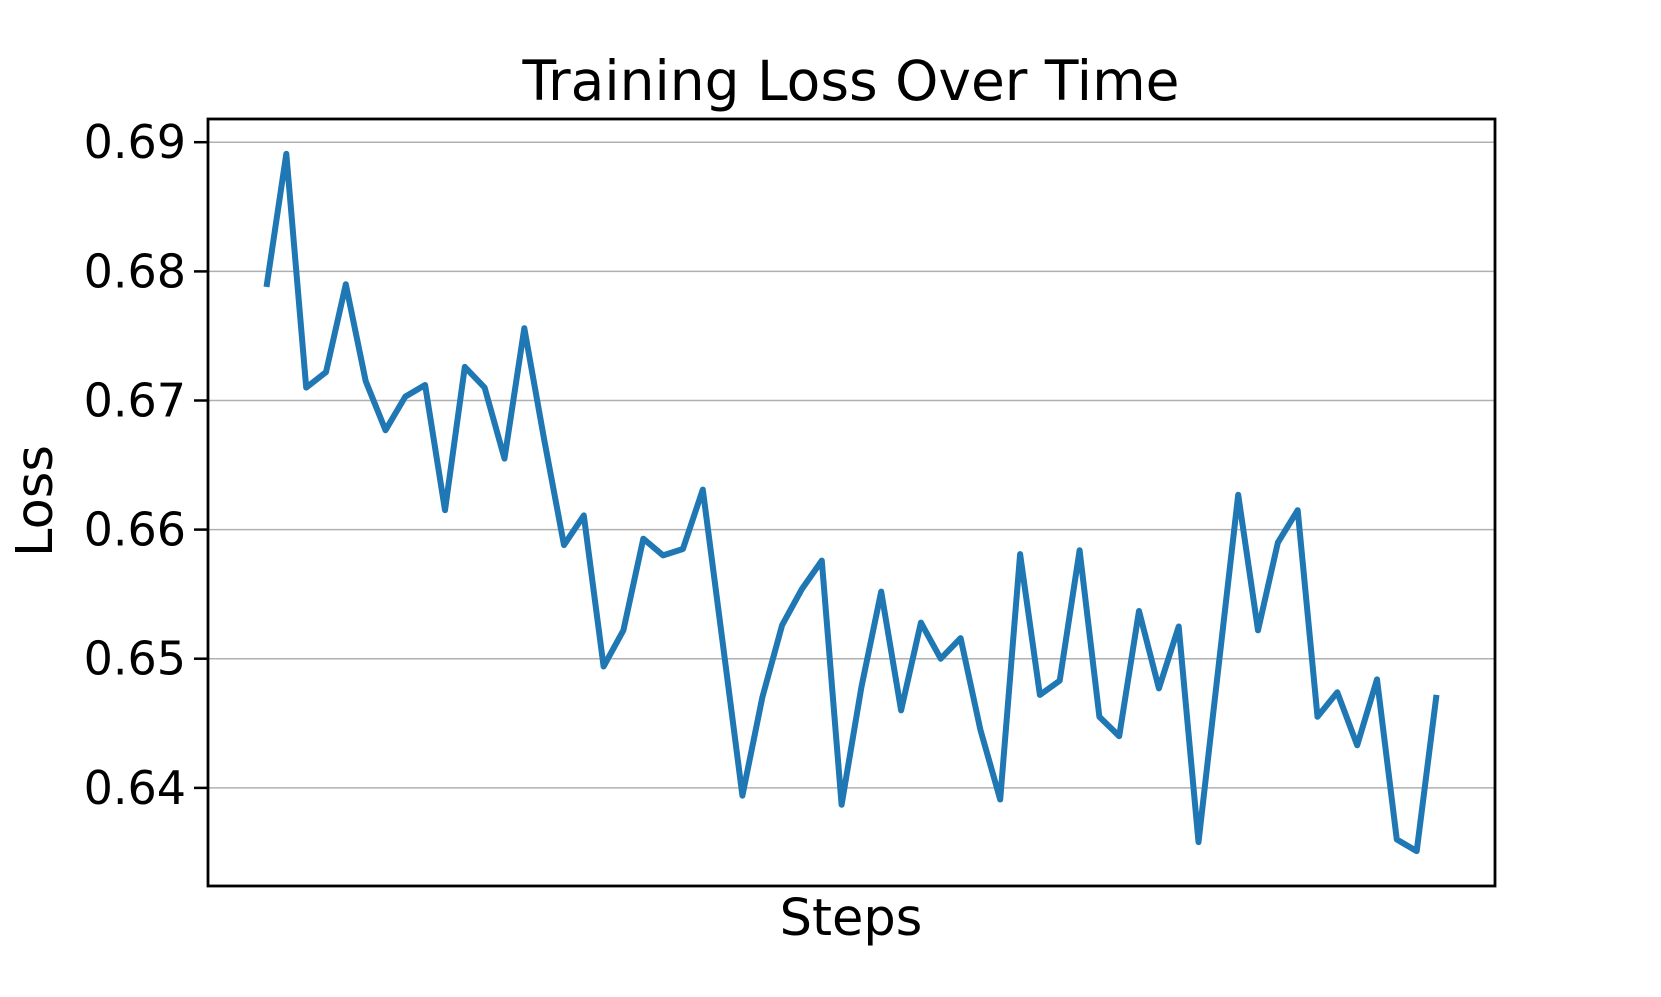 The image size is (1661, 997). What do you see at coordinates (135, 788) in the screenshot?
I see `y-tick-label: 0.64` at bounding box center [135, 788].